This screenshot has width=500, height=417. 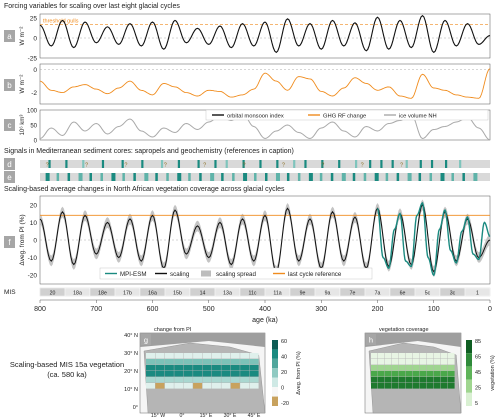 What do you see at coordinates (202, 370) in the screenshot?
I see `map-g: change from PI g` at bounding box center [202, 370].